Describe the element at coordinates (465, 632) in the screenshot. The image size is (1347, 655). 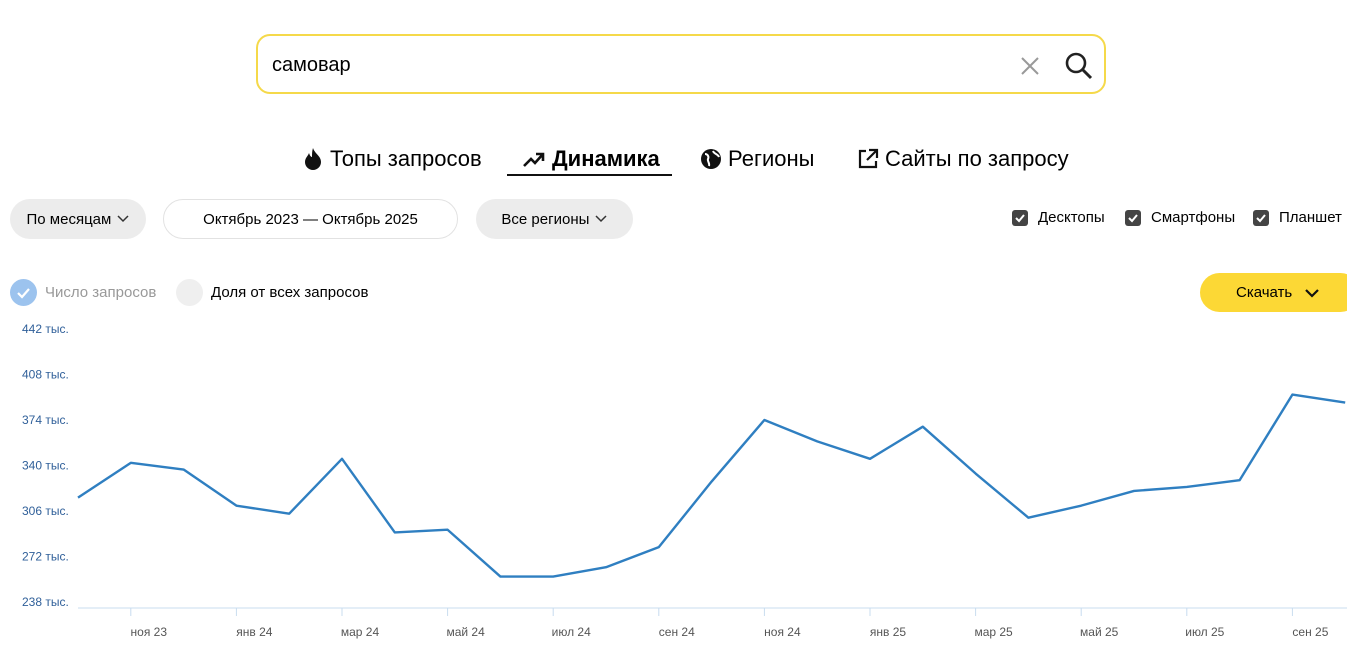
I see `x-tick-label: май 24` at that location.